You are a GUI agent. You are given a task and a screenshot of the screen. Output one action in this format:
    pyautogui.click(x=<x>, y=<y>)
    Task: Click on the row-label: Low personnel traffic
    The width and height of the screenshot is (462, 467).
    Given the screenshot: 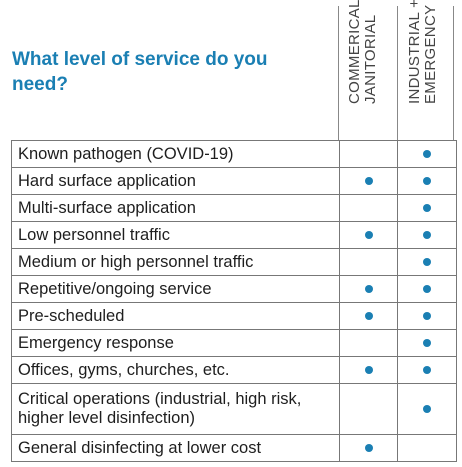 What is the action you would take?
    pyautogui.click(x=175, y=235)
    